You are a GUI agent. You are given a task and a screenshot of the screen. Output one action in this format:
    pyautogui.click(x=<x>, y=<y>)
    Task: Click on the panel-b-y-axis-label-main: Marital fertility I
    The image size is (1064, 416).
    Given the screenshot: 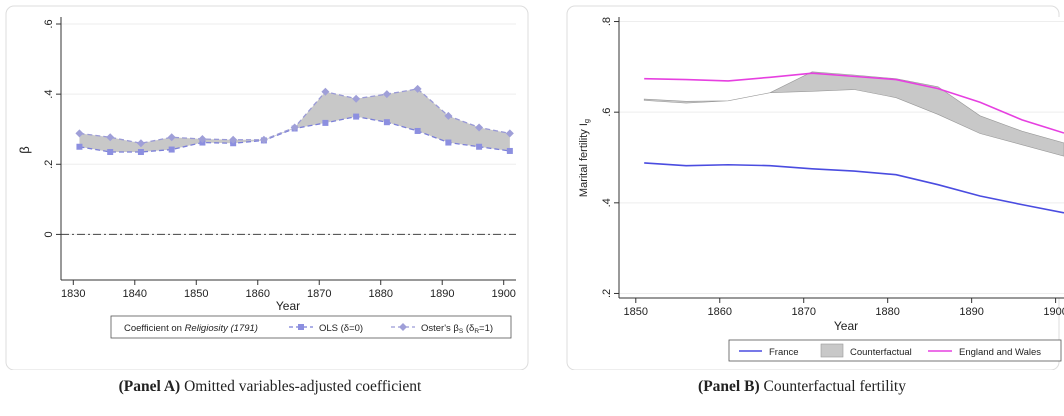 What is the action you would take?
    pyautogui.click(x=584, y=160)
    